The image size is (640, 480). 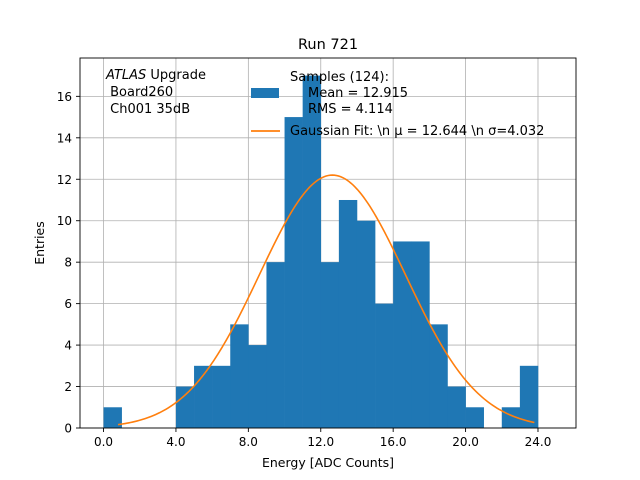 What do you see at coordinates (64, 180) in the screenshot?
I see `y-tick-label: 12` at bounding box center [64, 180].